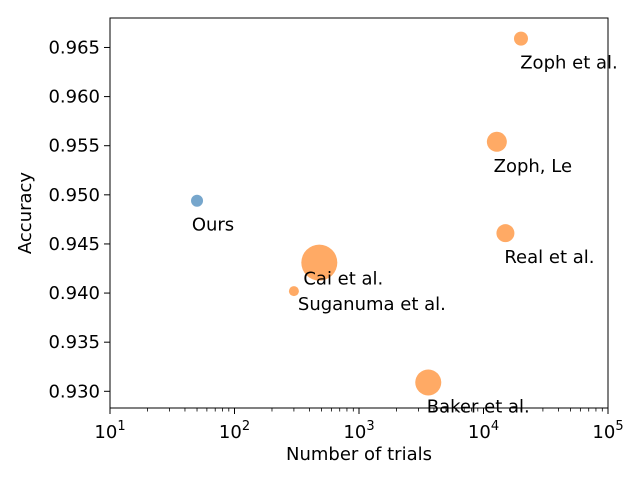  What do you see at coordinates (74, 391) in the screenshot?
I see `y-tick-label: 0.930` at bounding box center [74, 391].